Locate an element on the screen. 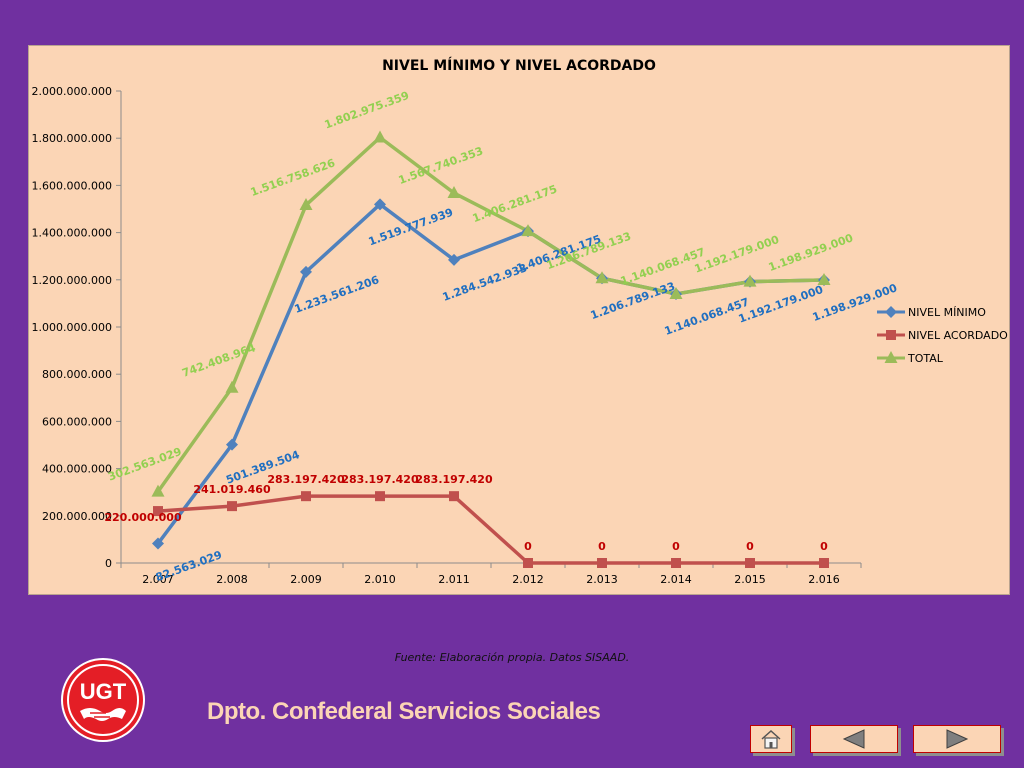 This screenshot has width=1024, height=768. triangle-left-icon is located at coordinates (853, 739).